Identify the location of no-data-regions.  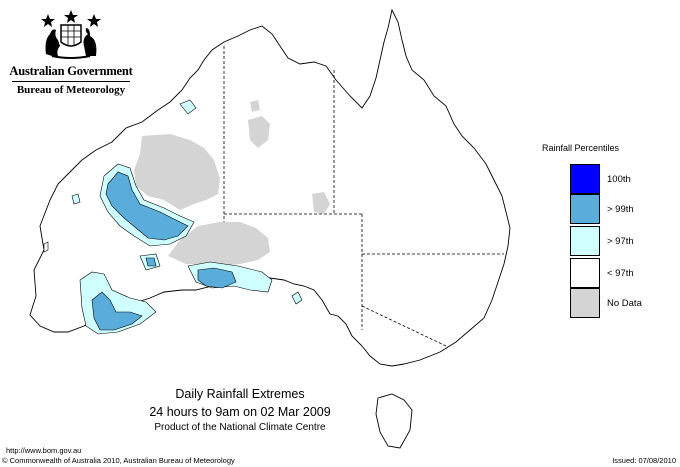
(232, 183).